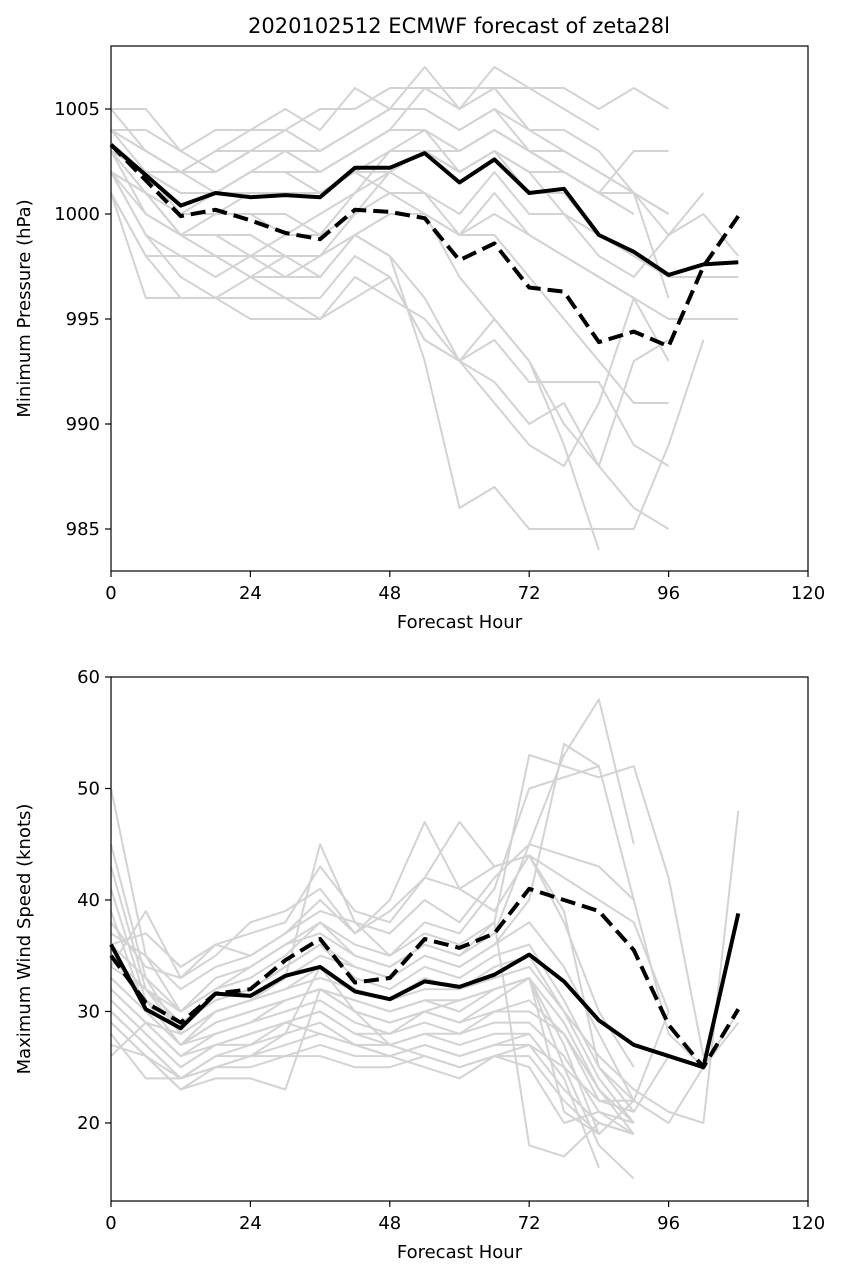 Image resolution: width=843 pixels, height=1279 pixels. I want to click on wind-y-ticks: 20 30 40 50 60, so click(94, 900).